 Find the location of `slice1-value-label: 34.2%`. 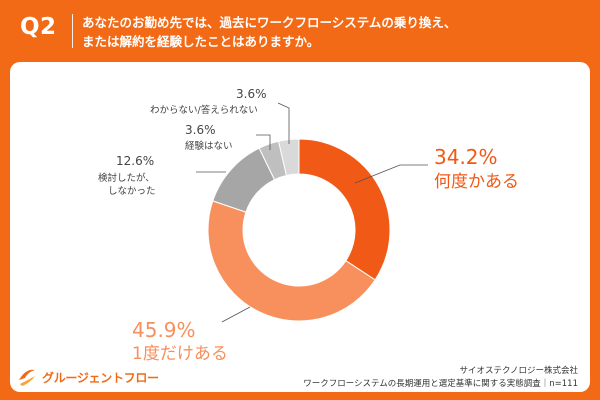

slice1-value-label: 34.2% is located at coordinates (466, 157).